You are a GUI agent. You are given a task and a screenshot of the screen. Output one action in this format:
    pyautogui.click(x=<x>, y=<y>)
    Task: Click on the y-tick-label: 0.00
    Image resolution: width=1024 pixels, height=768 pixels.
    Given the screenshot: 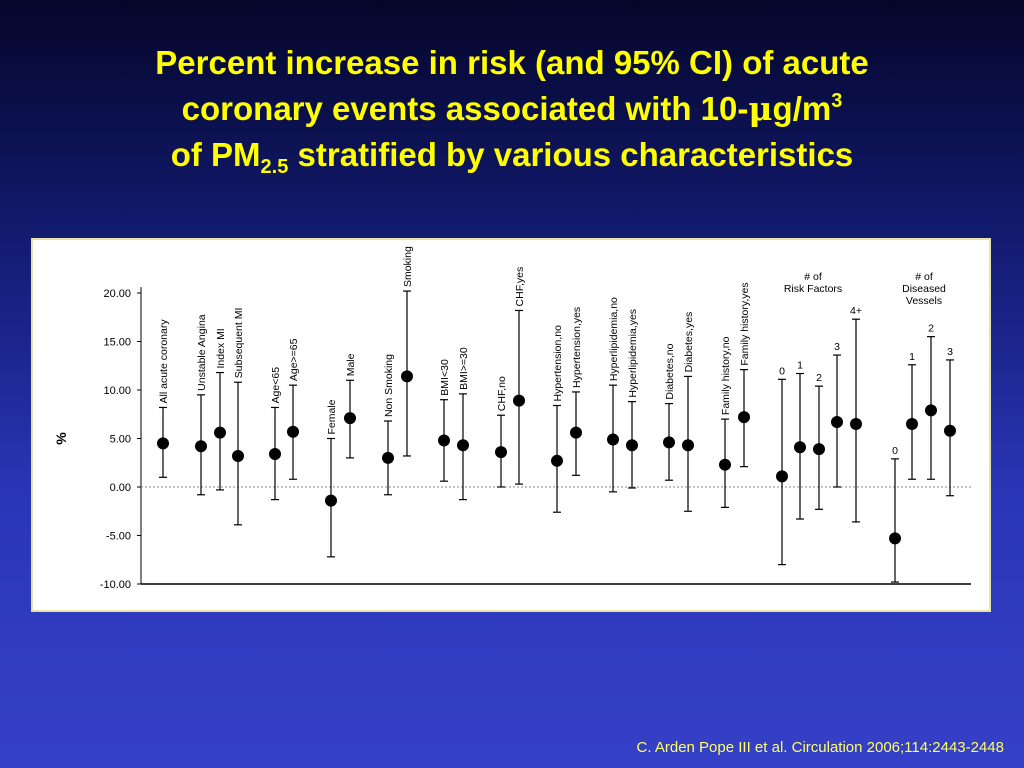 What is the action you would take?
    pyautogui.click(x=120, y=488)
    